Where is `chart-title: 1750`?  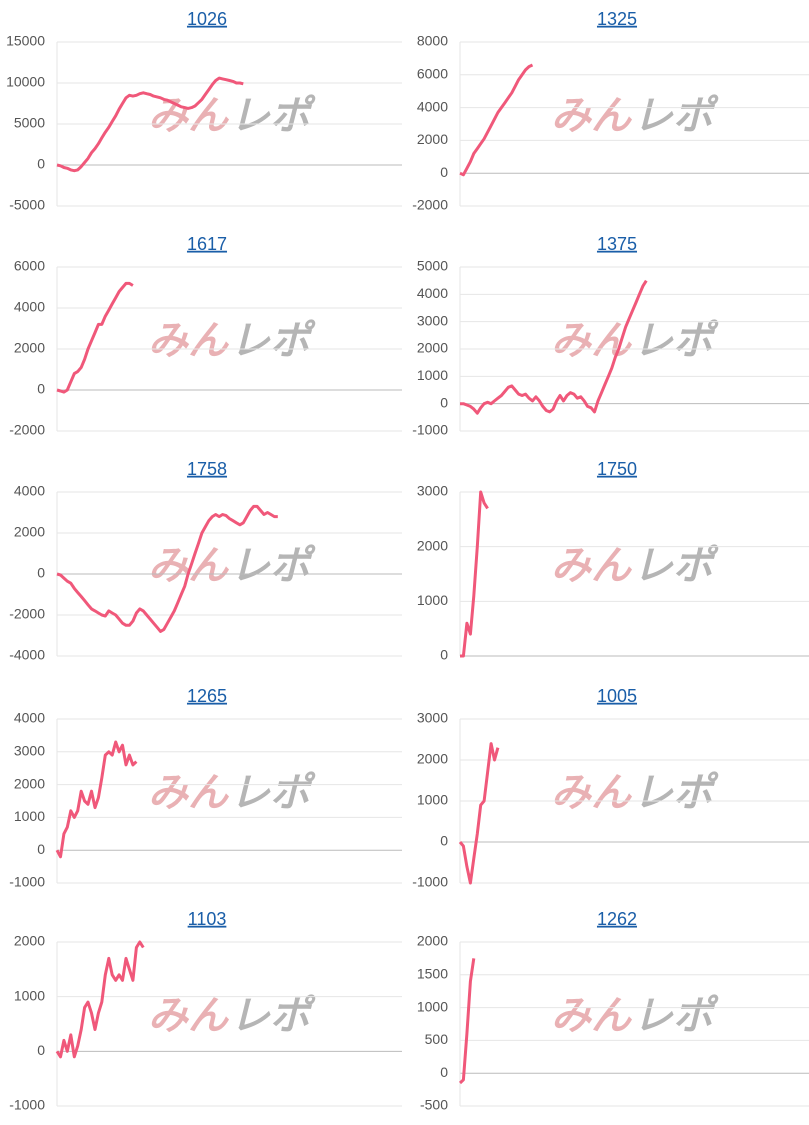
chart-title: 1750 is located at coordinates (617, 469).